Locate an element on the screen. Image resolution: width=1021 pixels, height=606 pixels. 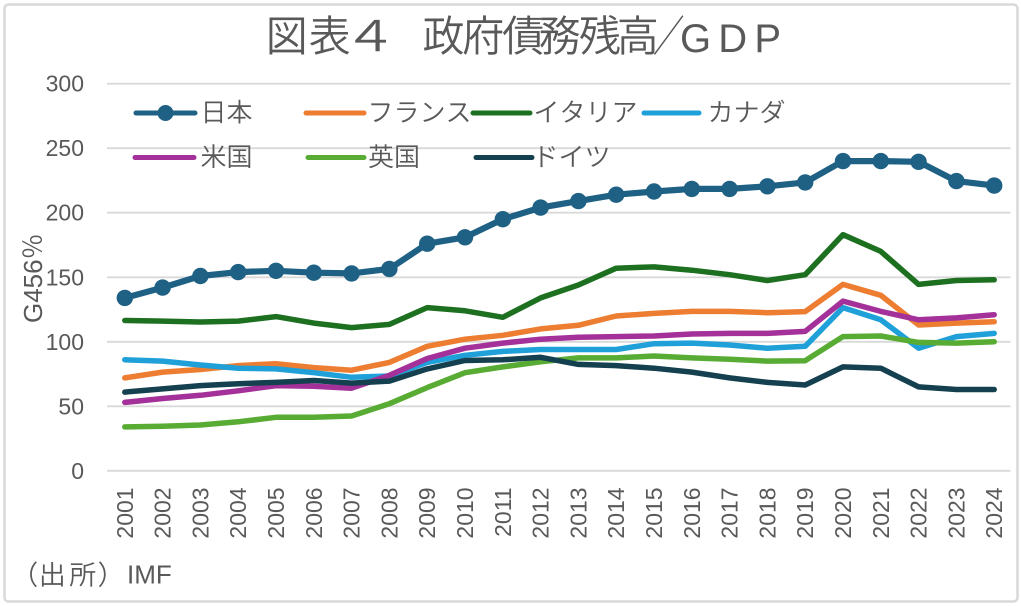
svg-text: 2021 is located at coordinates (881, 512).